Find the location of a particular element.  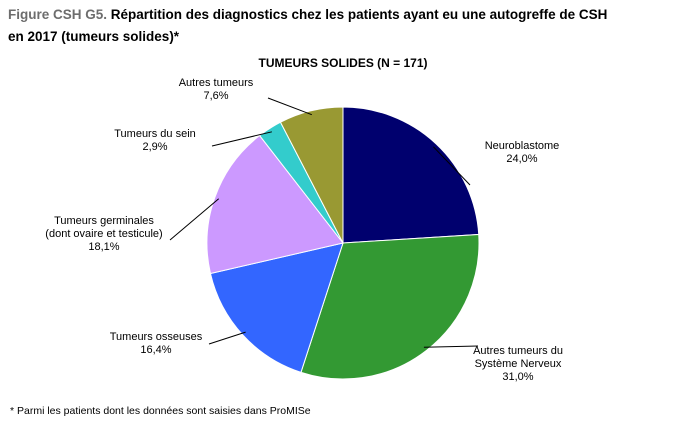

slice-value-label: 16,4% is located at coordinates (155, 350).